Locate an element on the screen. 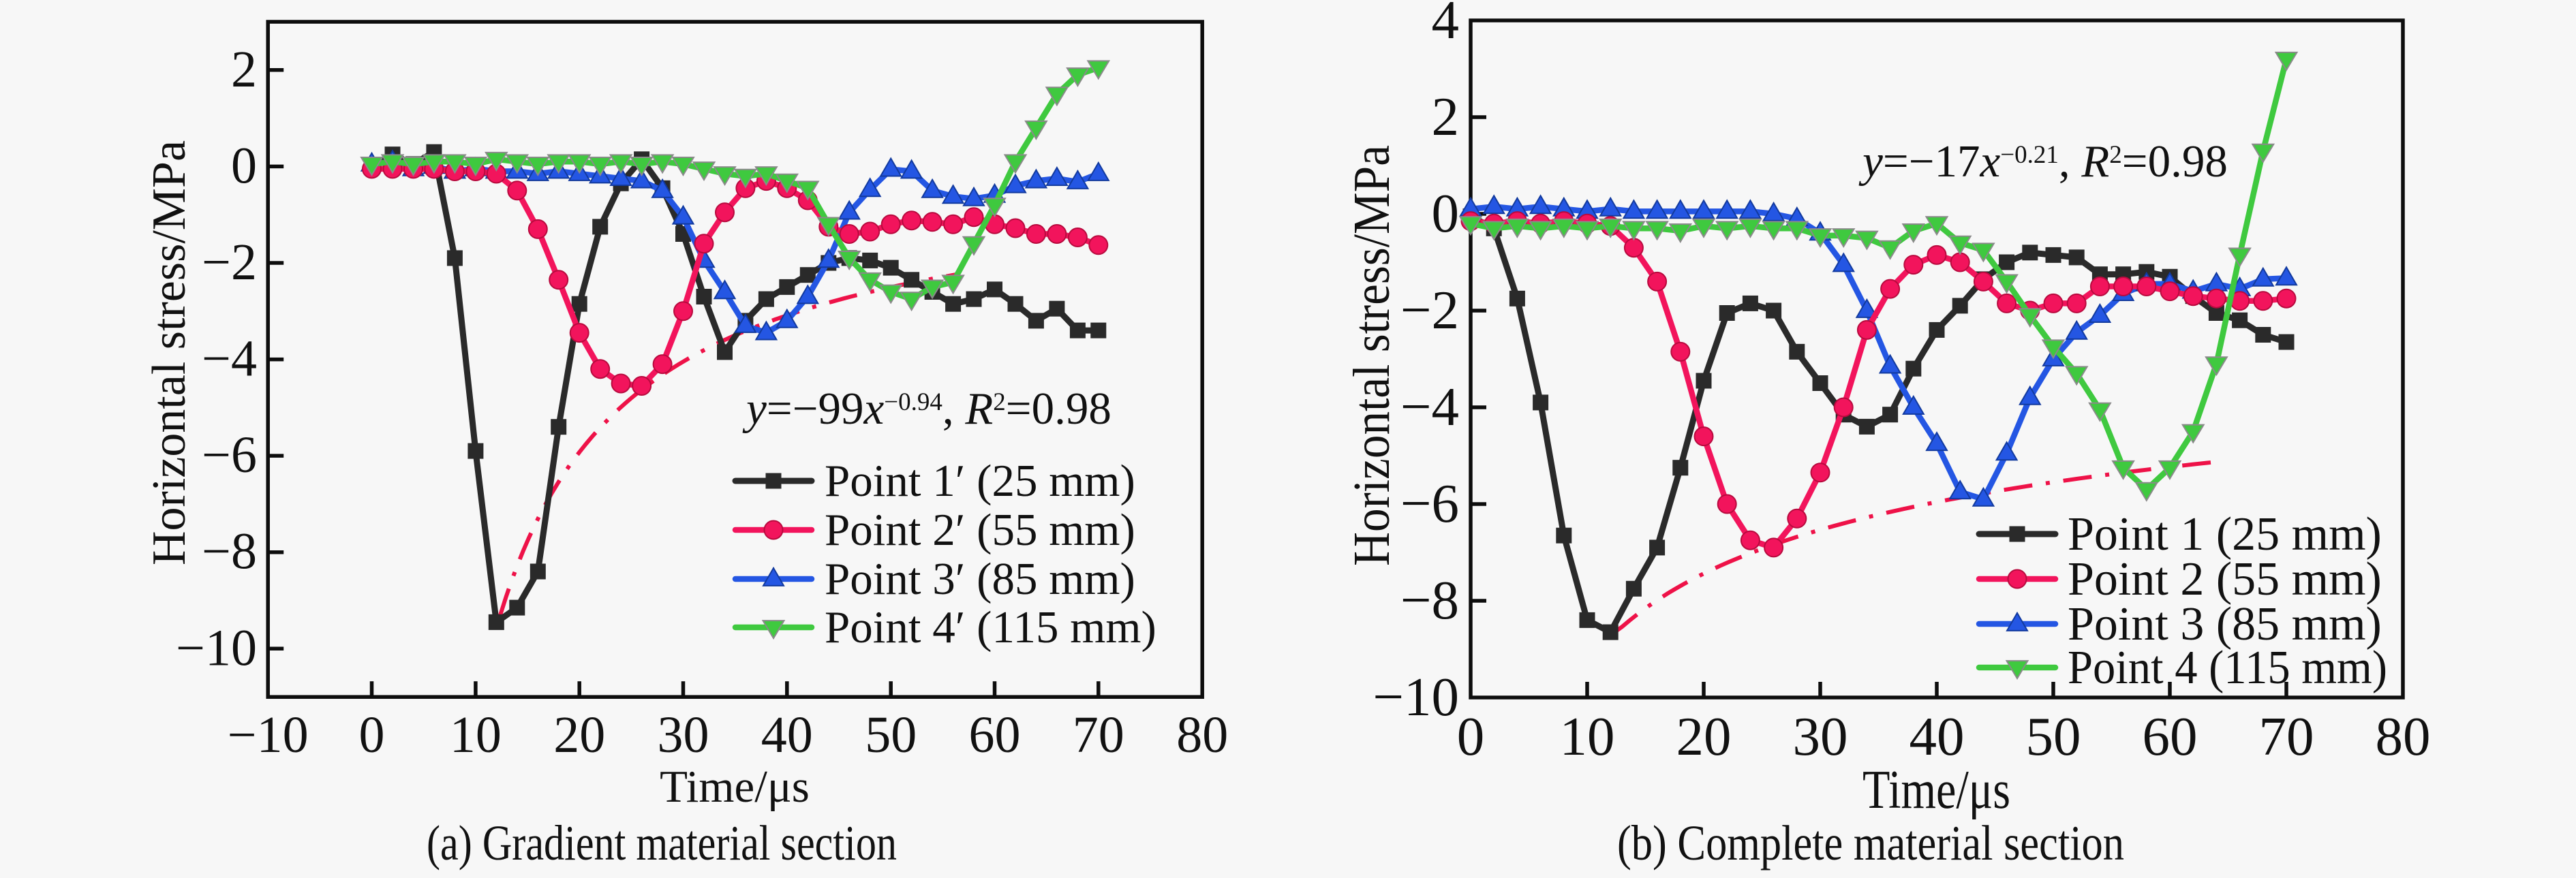 Image resolution: width=2576 pixels, height=878 pixels. svg-text: Point 1′ (25 mm) is located at coordinates (980, 481).